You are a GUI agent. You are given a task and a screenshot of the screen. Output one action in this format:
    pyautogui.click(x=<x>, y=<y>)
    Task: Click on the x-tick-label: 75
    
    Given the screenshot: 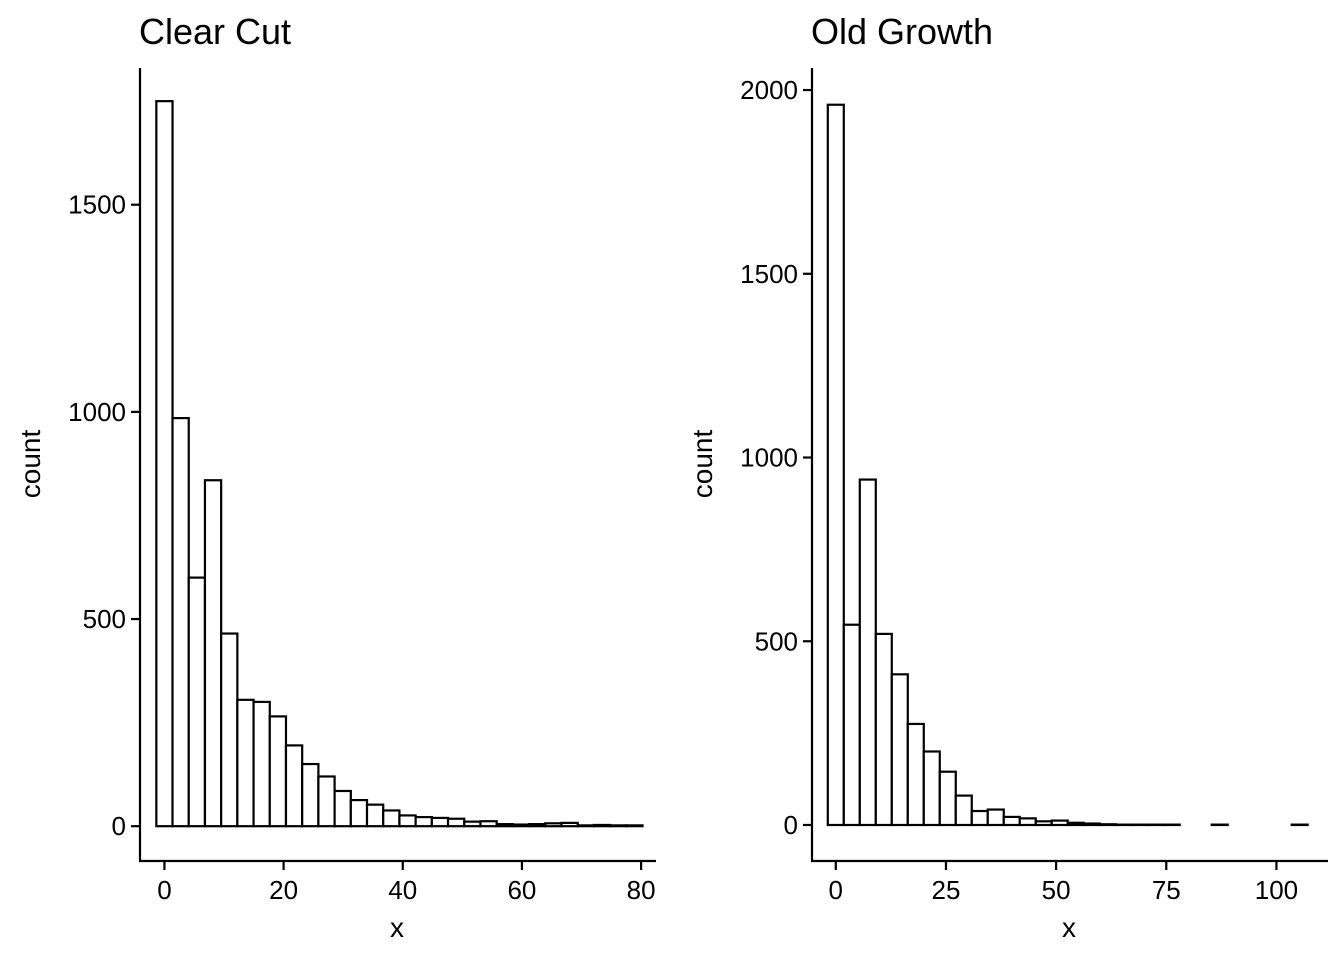 What is the action you would take?
    pyautogui.click(x=1166, y=890)
    